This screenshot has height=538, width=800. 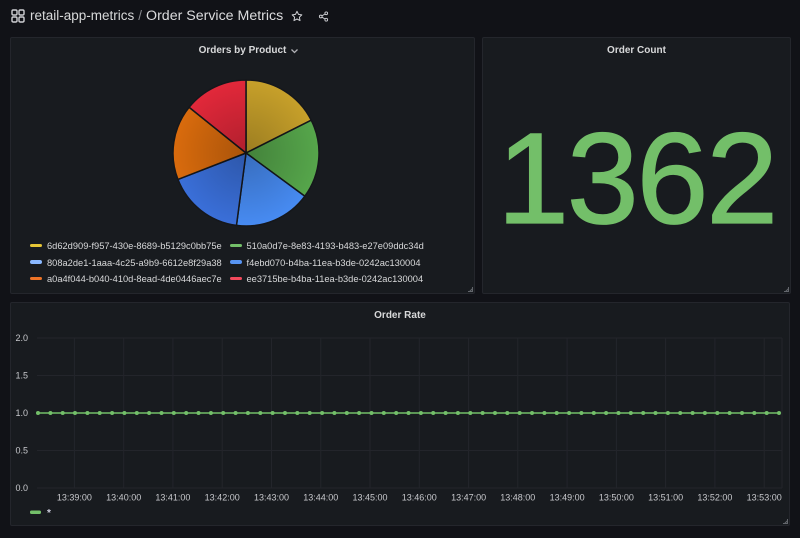 I want to click on svg-text: 13:40:00, so click(x=123, y=498).